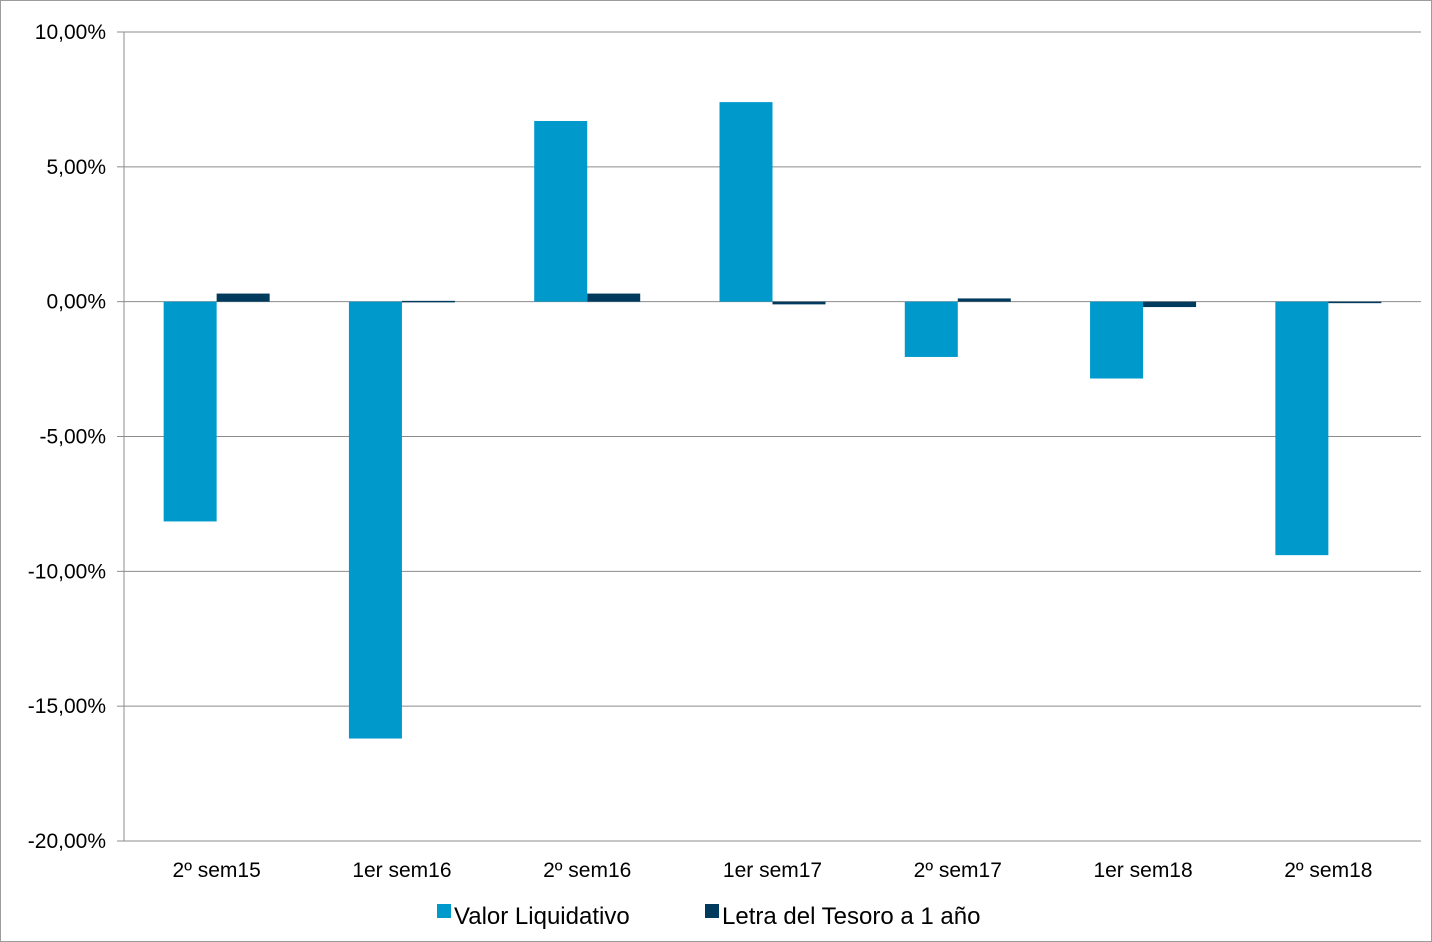 This screenshot has height=942, width=1432. Describe the element at coordinates (76, 302) in the screenshot. I see `y-tick-label: 0,00%` at that location.